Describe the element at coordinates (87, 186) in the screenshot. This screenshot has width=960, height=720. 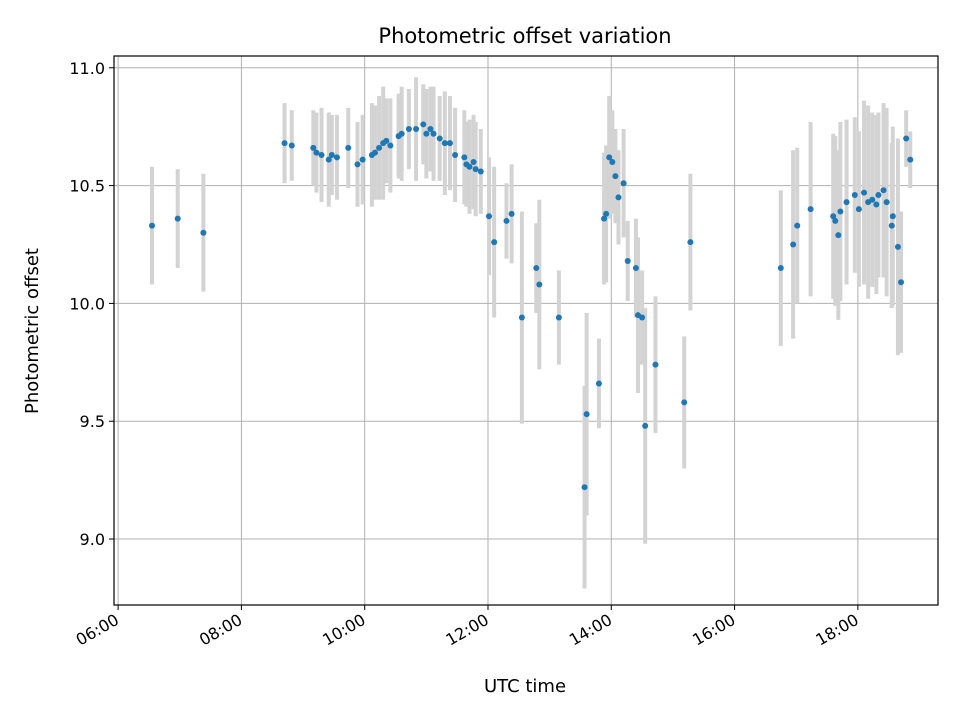
I see `y-tick-label: 10.5` at that location.